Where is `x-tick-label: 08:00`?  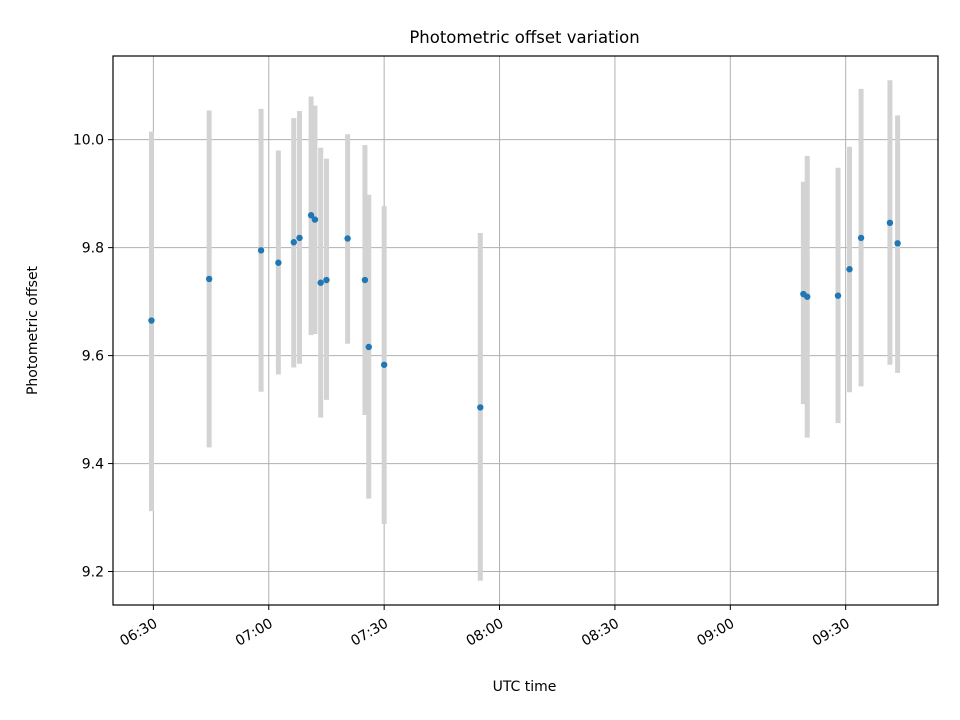 x-tick-label: 08:00 is located at coordinates (485, 633).